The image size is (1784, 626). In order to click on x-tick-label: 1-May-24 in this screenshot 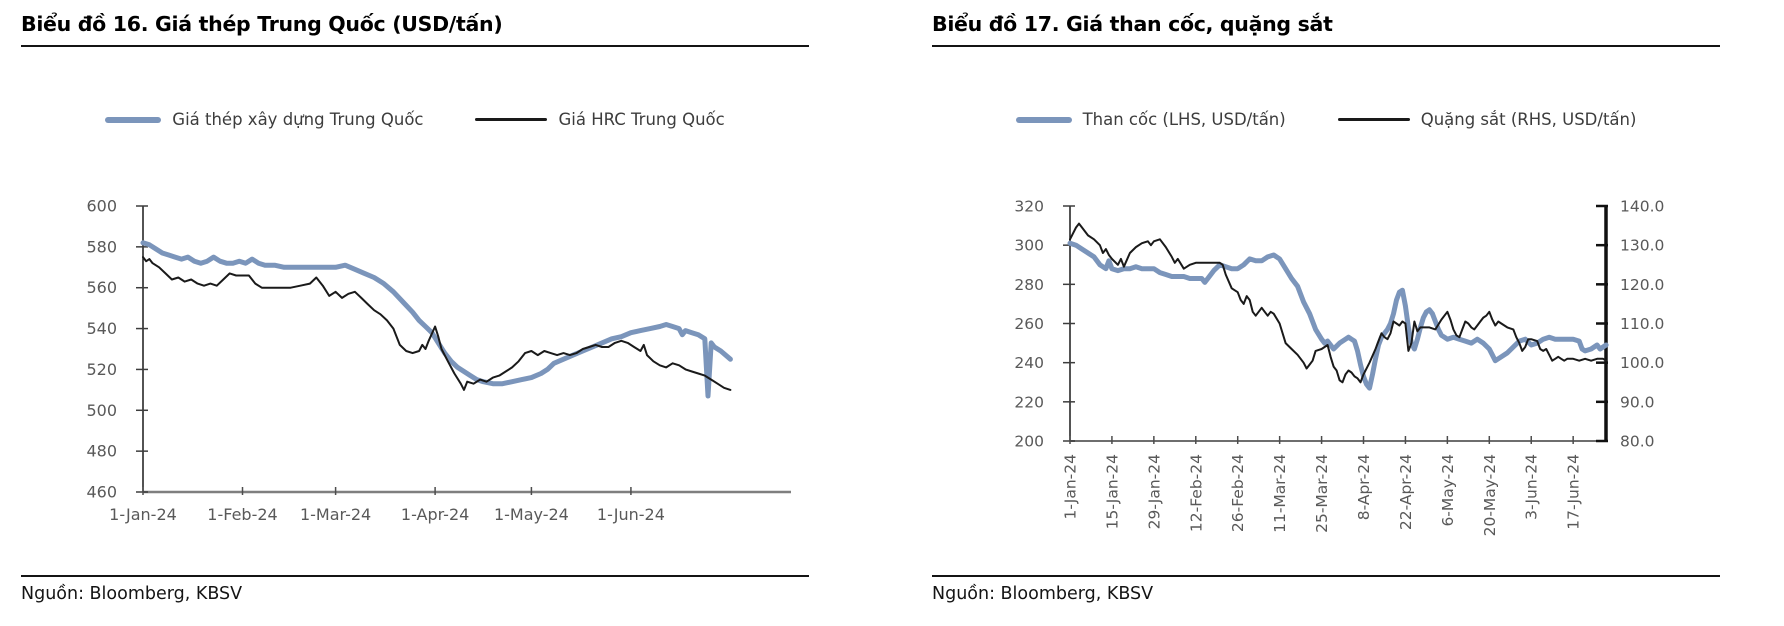, I will do `click(531, 514)`.